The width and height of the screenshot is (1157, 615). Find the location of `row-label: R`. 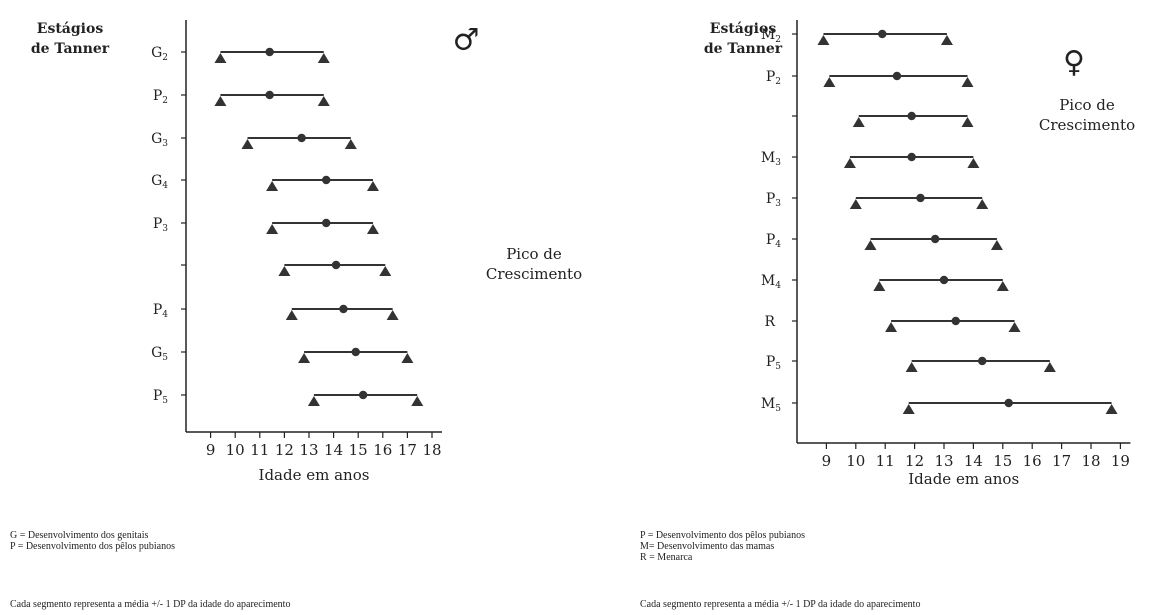

row-label: R is located at coordinates (769, 322).